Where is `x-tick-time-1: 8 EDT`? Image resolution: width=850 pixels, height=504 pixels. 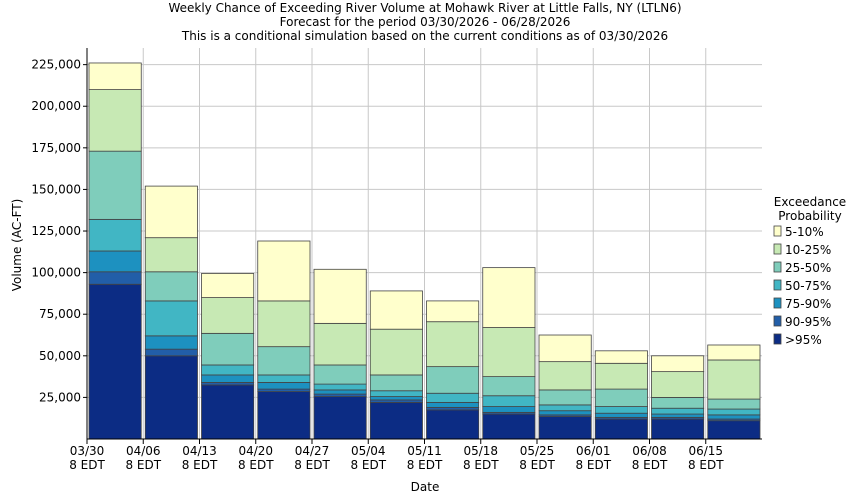
x-tick-time-1: 8 EDT is located at coordinates (143, 465).